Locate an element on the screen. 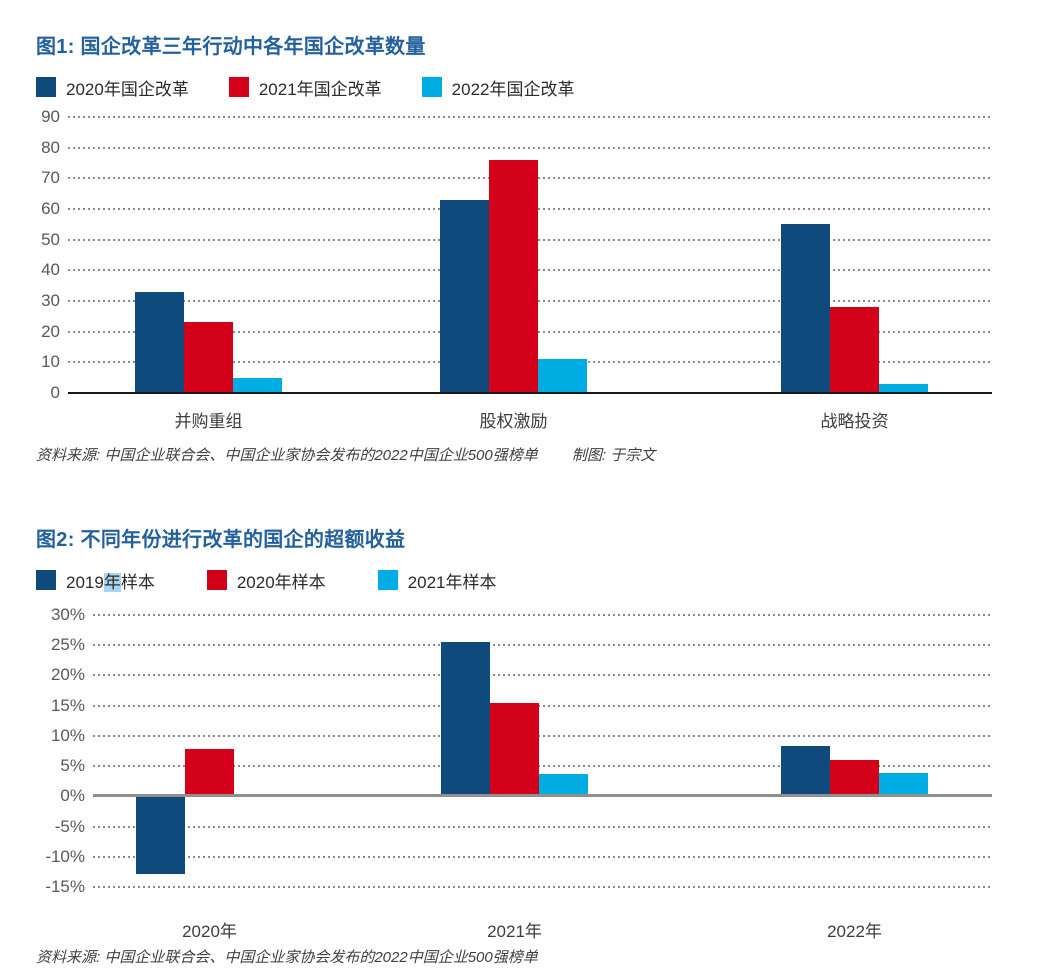 The height and width of the screenshot is (980, 1046). y-tick-label: 20% is located at coordinates (67, 675).